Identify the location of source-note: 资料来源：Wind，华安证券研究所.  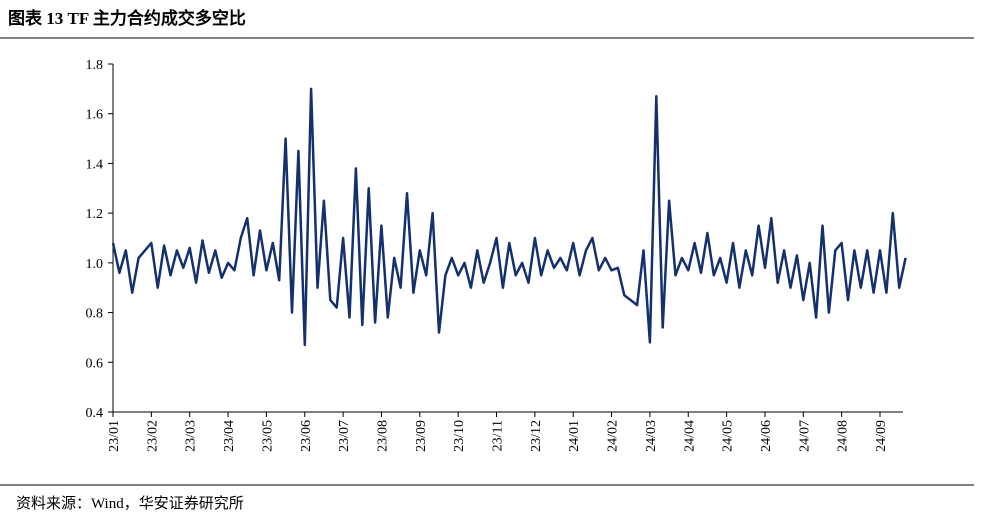
(130, 503).